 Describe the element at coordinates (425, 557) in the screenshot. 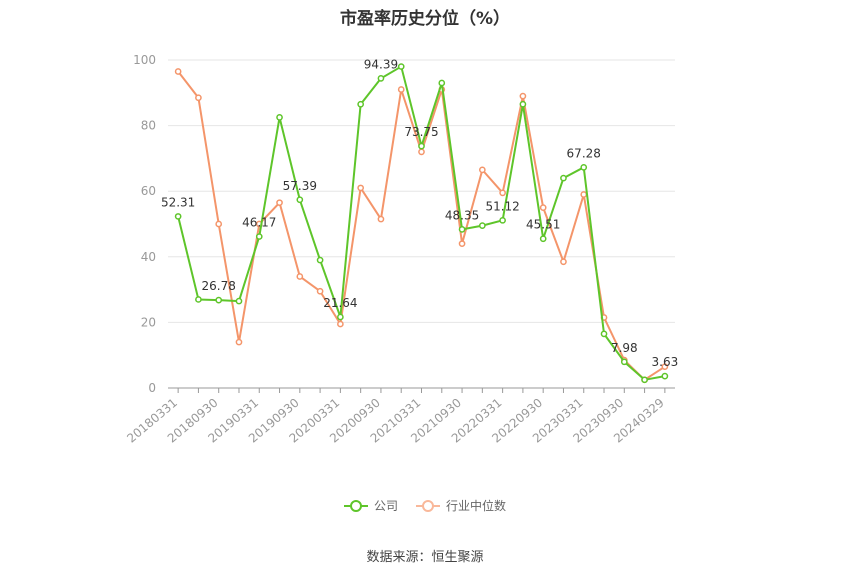

I see `data-source: 数据来源：恒生聚源` at that location.